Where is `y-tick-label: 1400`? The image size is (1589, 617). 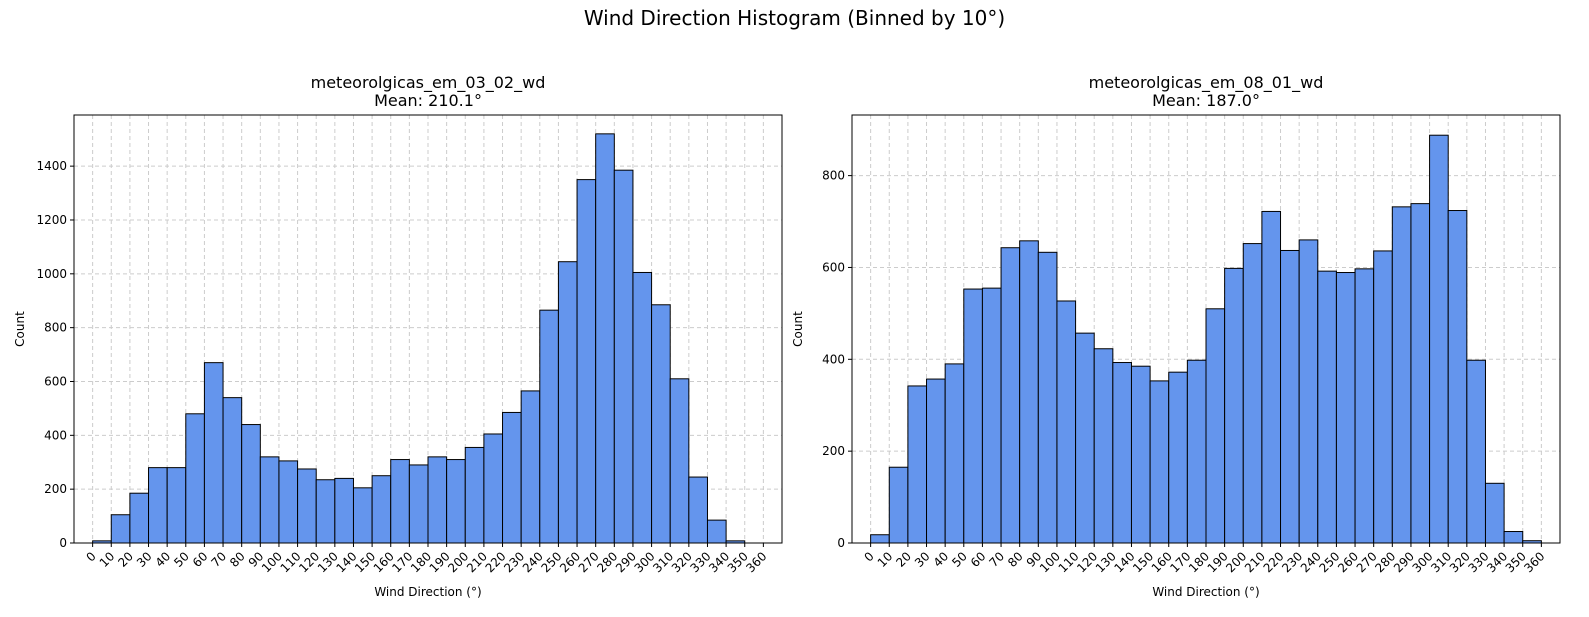 y-tick-label: 1400 is located at coordinates (51, 166).